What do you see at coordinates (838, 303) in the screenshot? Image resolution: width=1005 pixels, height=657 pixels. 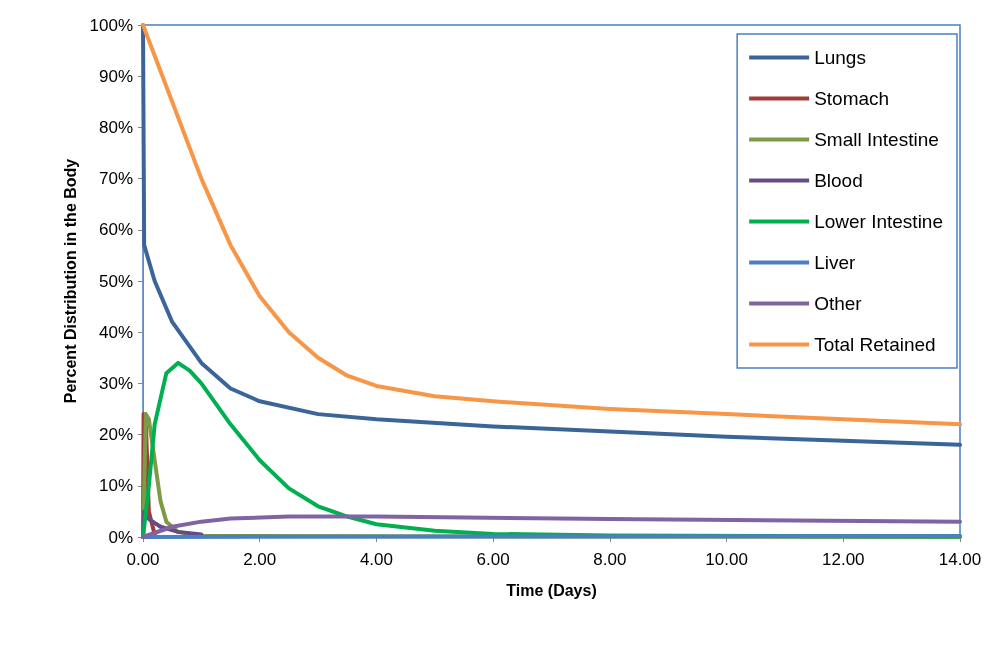 I see `legend-label: Other` at bounding box center [838, 303].